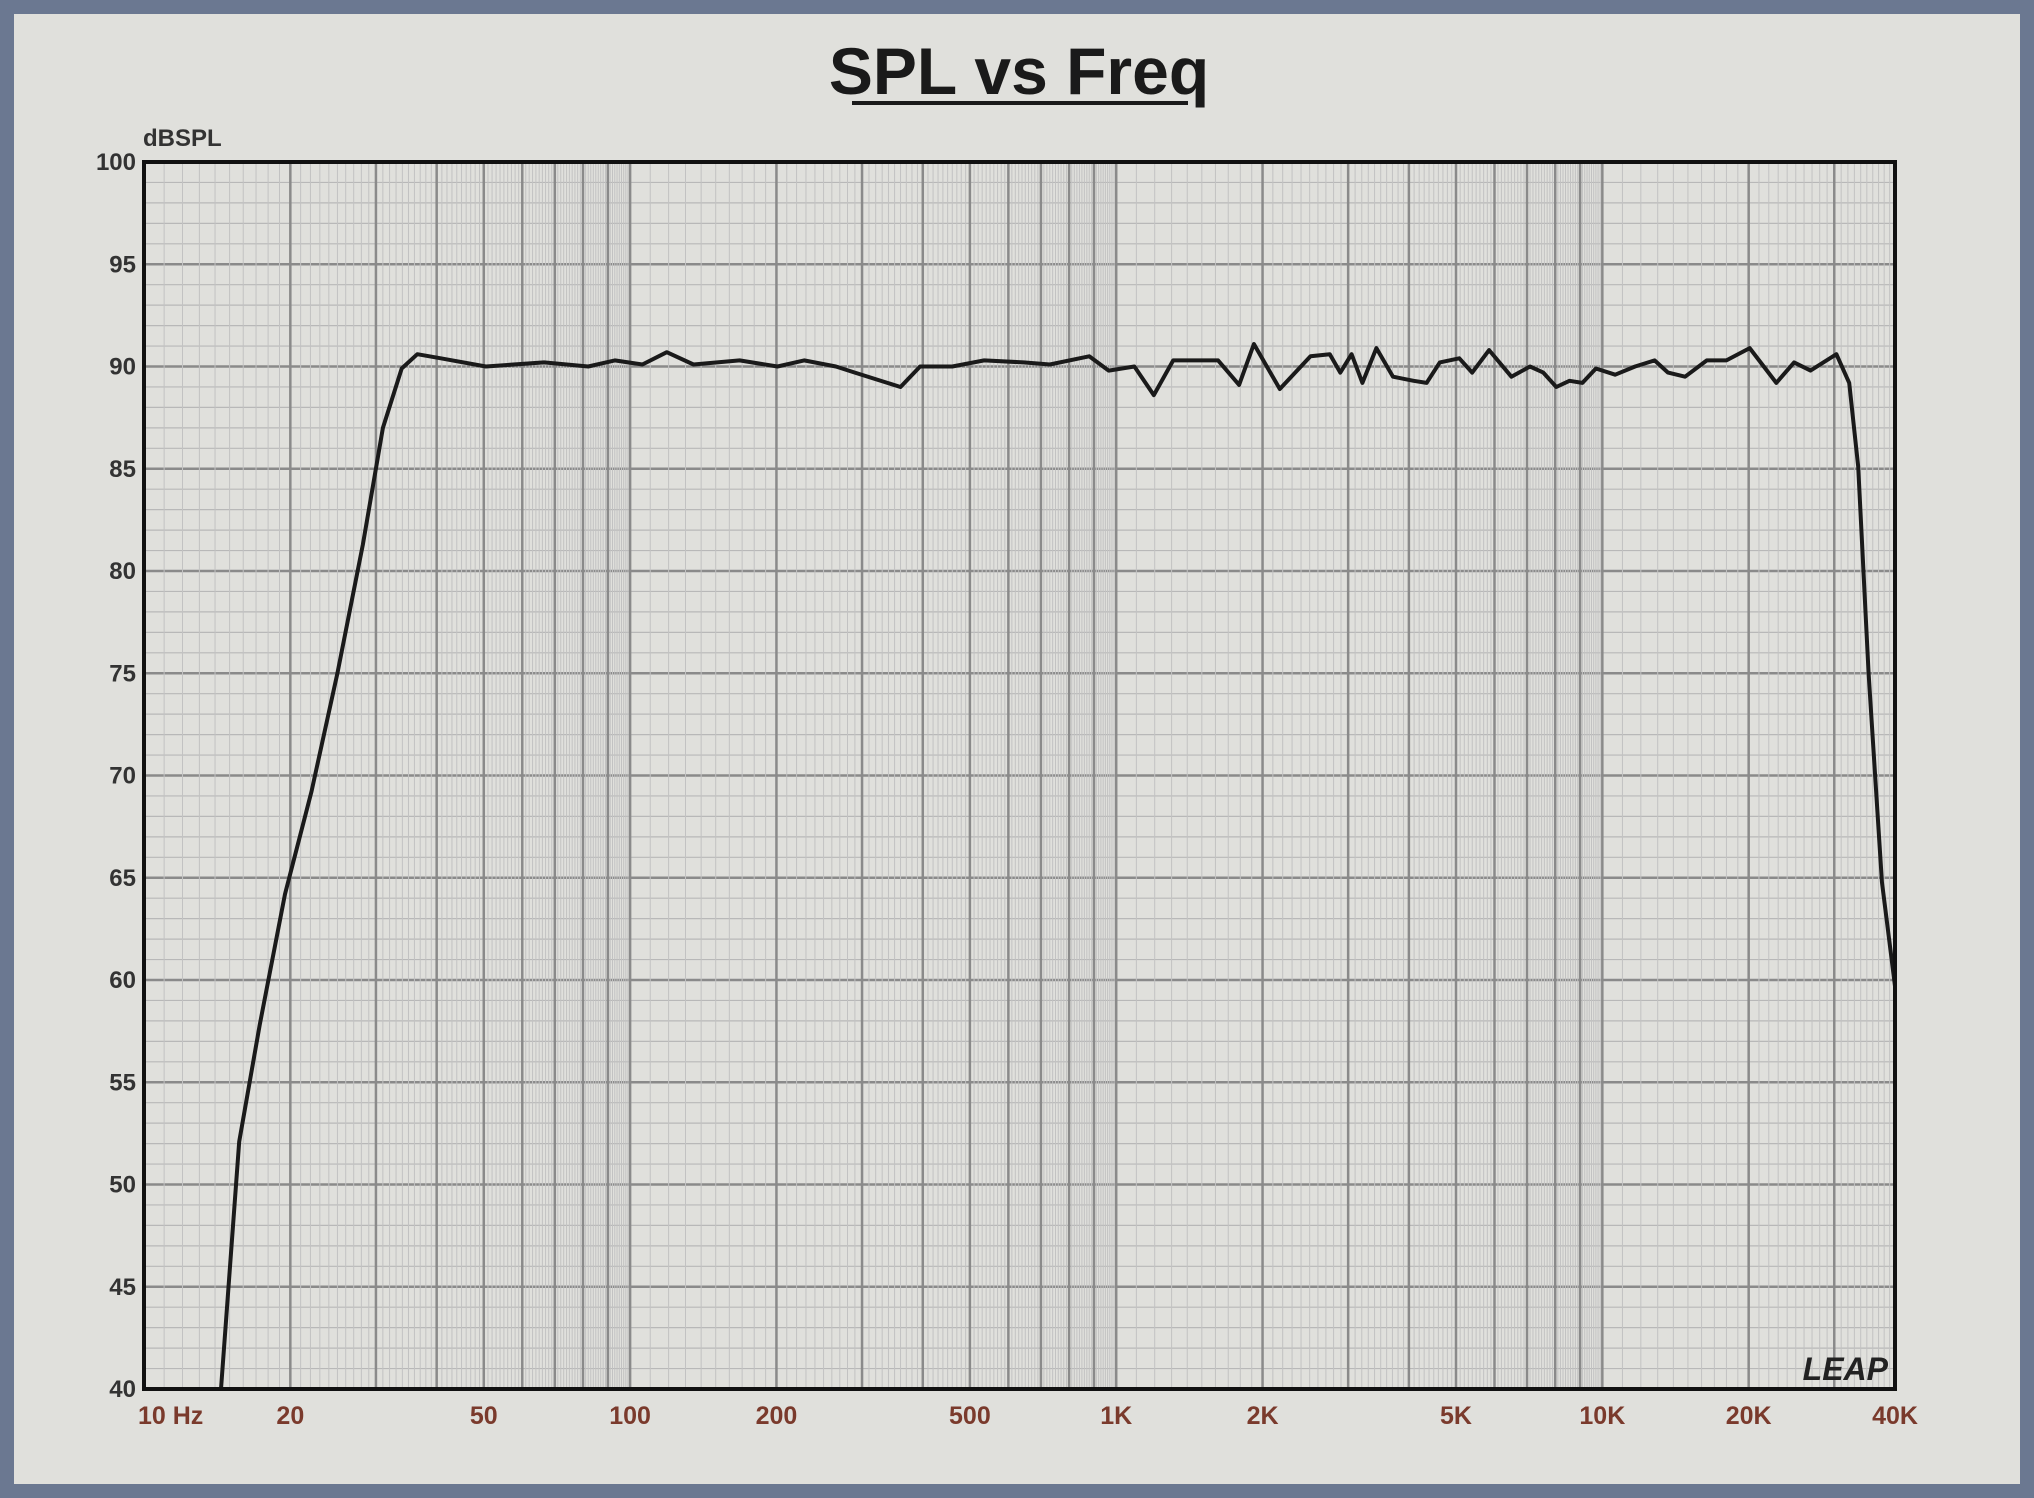 The height and width of the screenshot is (1498, 2034). Describe the element at coordinates (122, 367) in the screenshot. I see `y-tick-label: 90` at that location.